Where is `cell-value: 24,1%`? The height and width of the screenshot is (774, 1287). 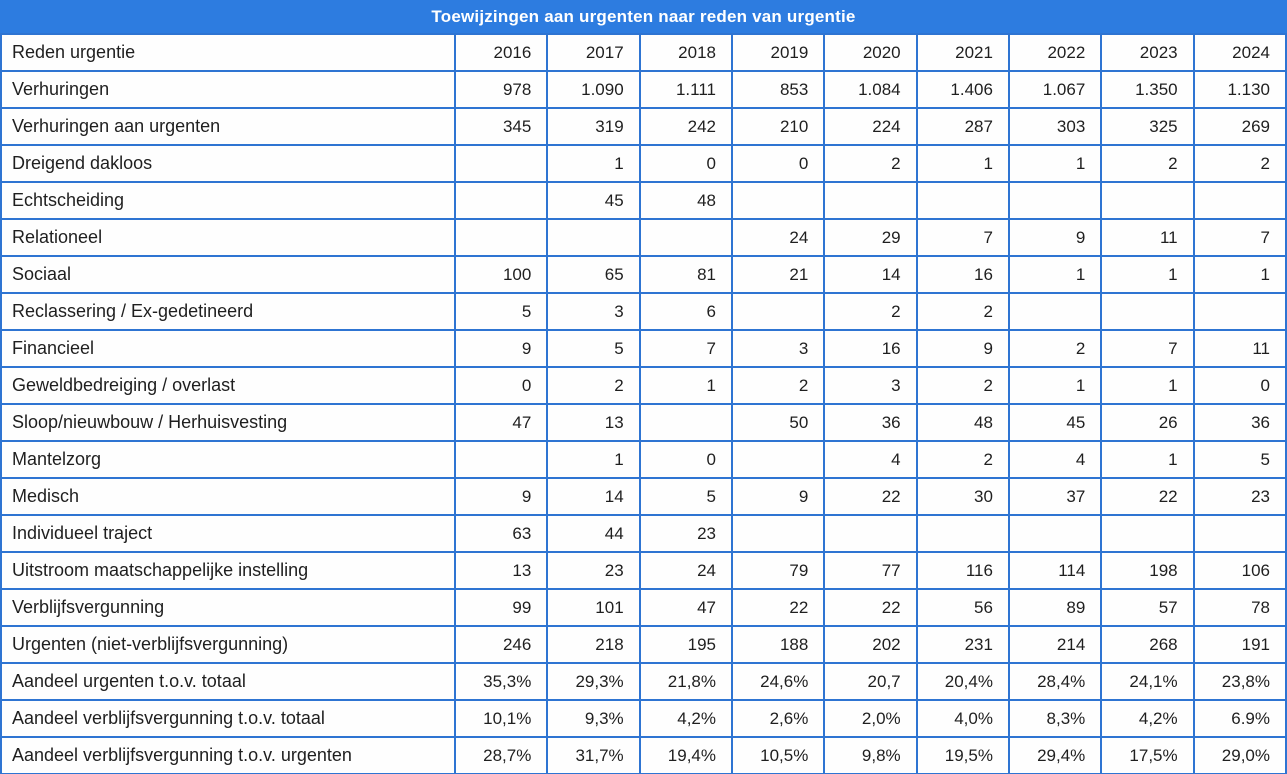
cell-value: 24,1% is located at coordinates (1147, 681).